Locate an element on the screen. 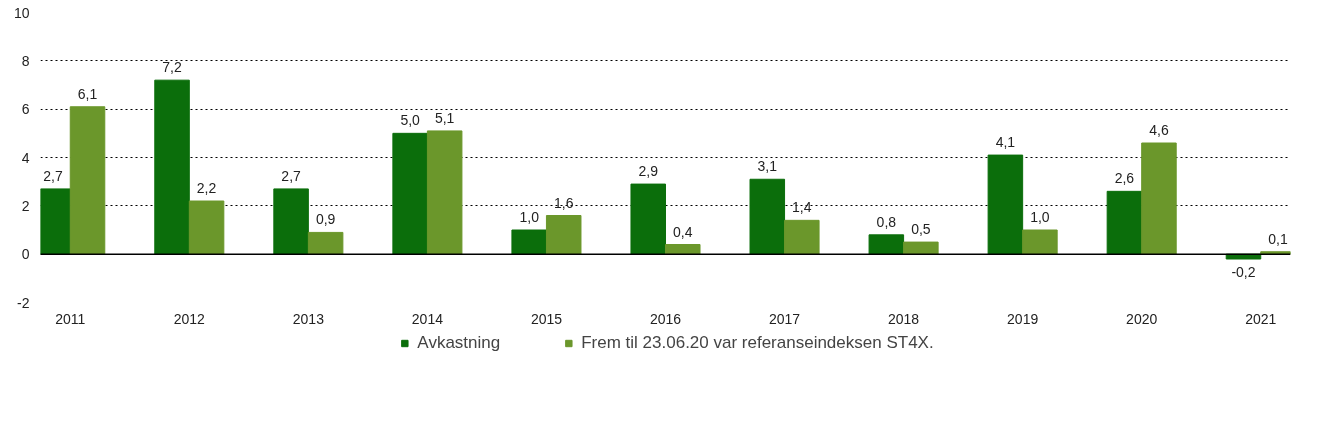 This screenshot has width=1326, height=435. x-tick-label: 2021 is located at coordinates (1261, 318).